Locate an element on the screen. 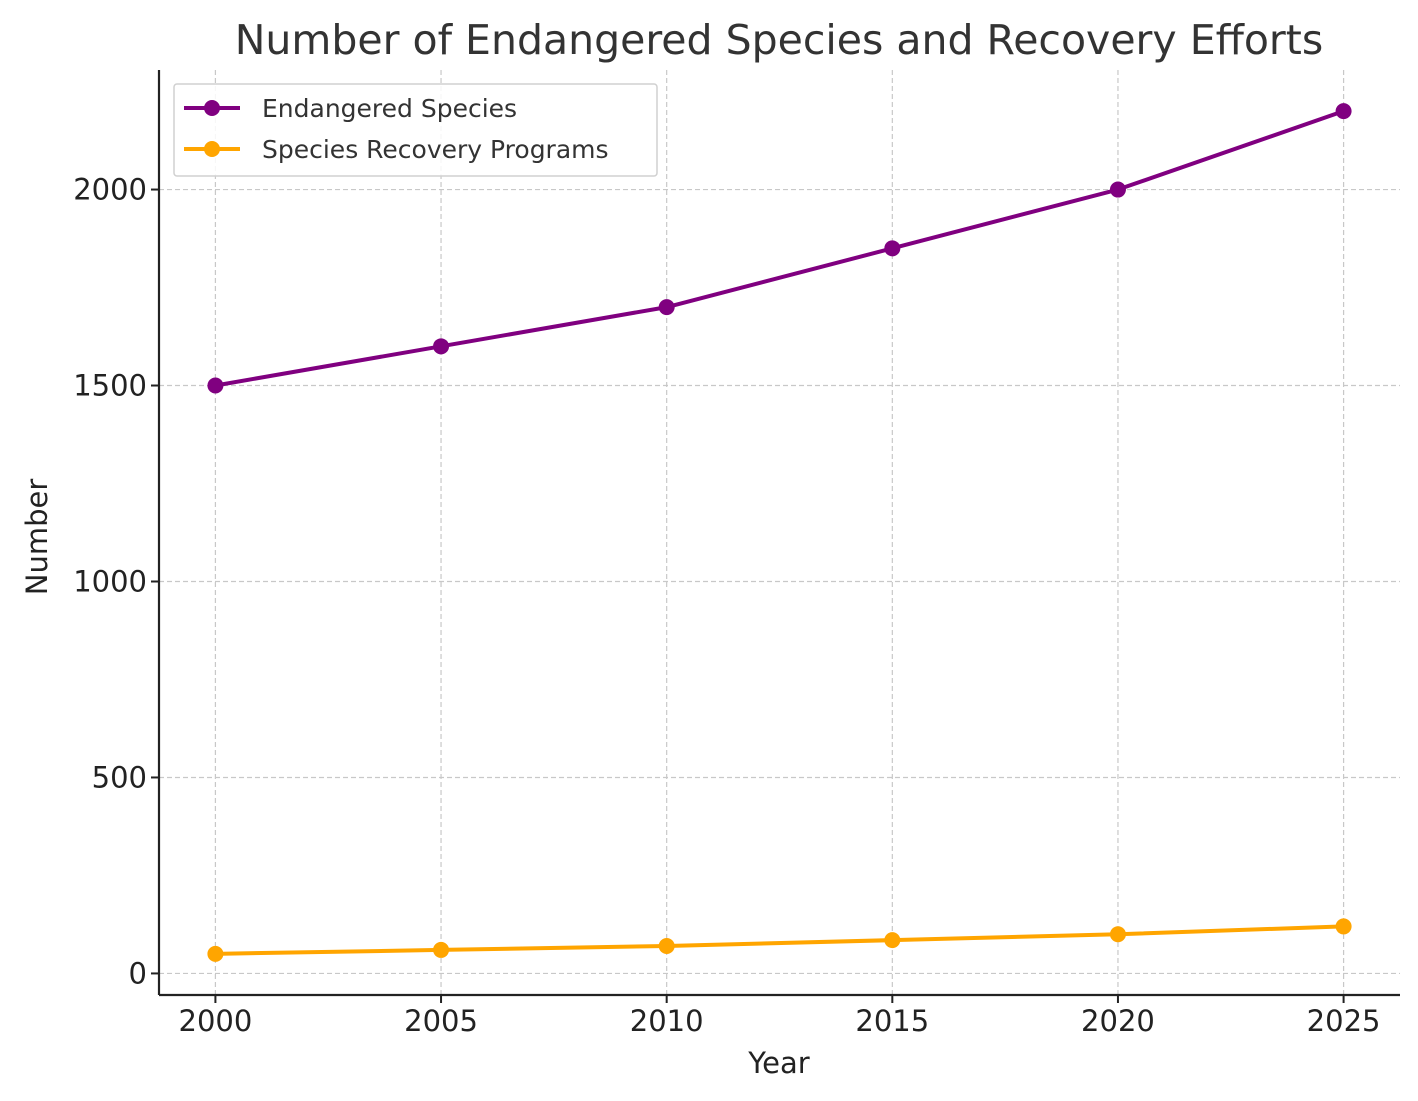 The width and height of the screenshot is (1418, 1101). series-line-species-recovery-programs is located at coordinates (779, 940).